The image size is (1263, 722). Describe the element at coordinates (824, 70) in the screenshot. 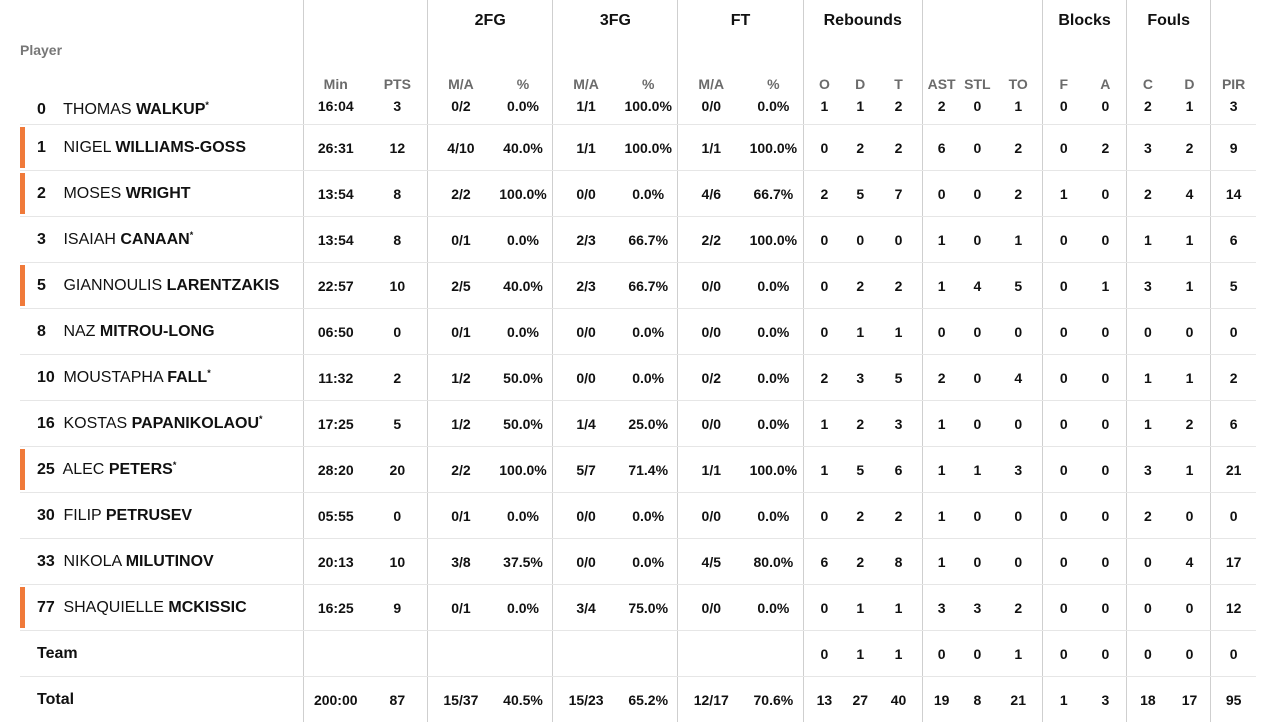

I see `col-reb-o: O` at that location.